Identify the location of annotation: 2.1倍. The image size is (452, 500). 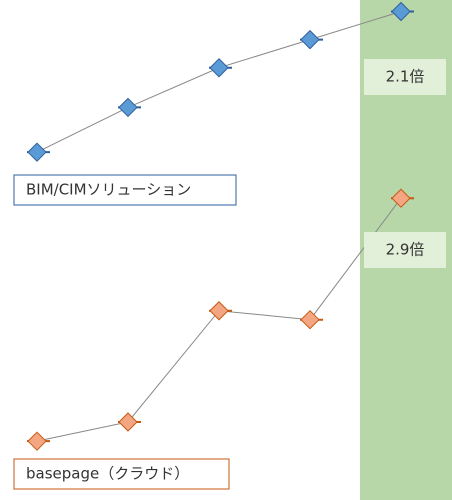
(405, 77).